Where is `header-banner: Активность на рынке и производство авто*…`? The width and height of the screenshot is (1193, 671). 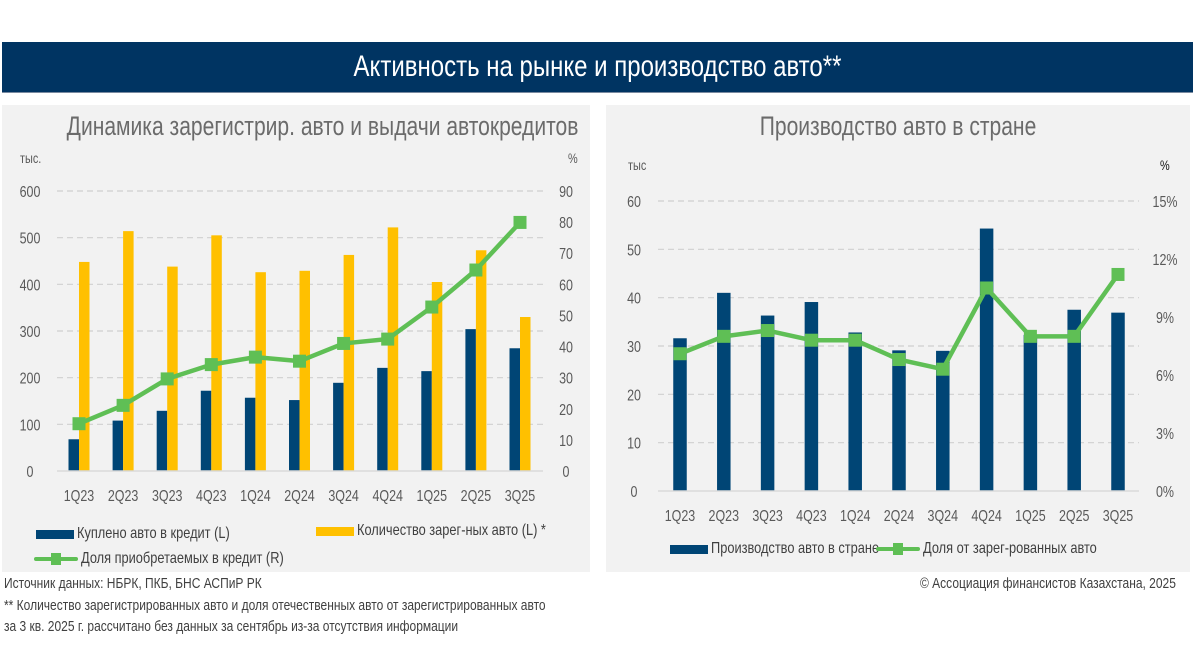 header-banner: Активность на рынке и производство авто*… is located at coordinates (597, 67).